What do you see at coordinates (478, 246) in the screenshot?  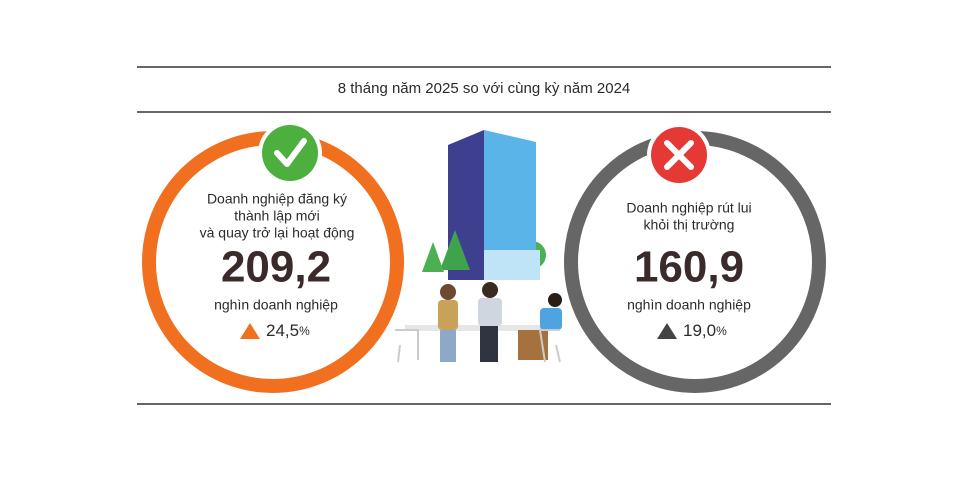 I see `illustration` at bounding box center [478, 246].